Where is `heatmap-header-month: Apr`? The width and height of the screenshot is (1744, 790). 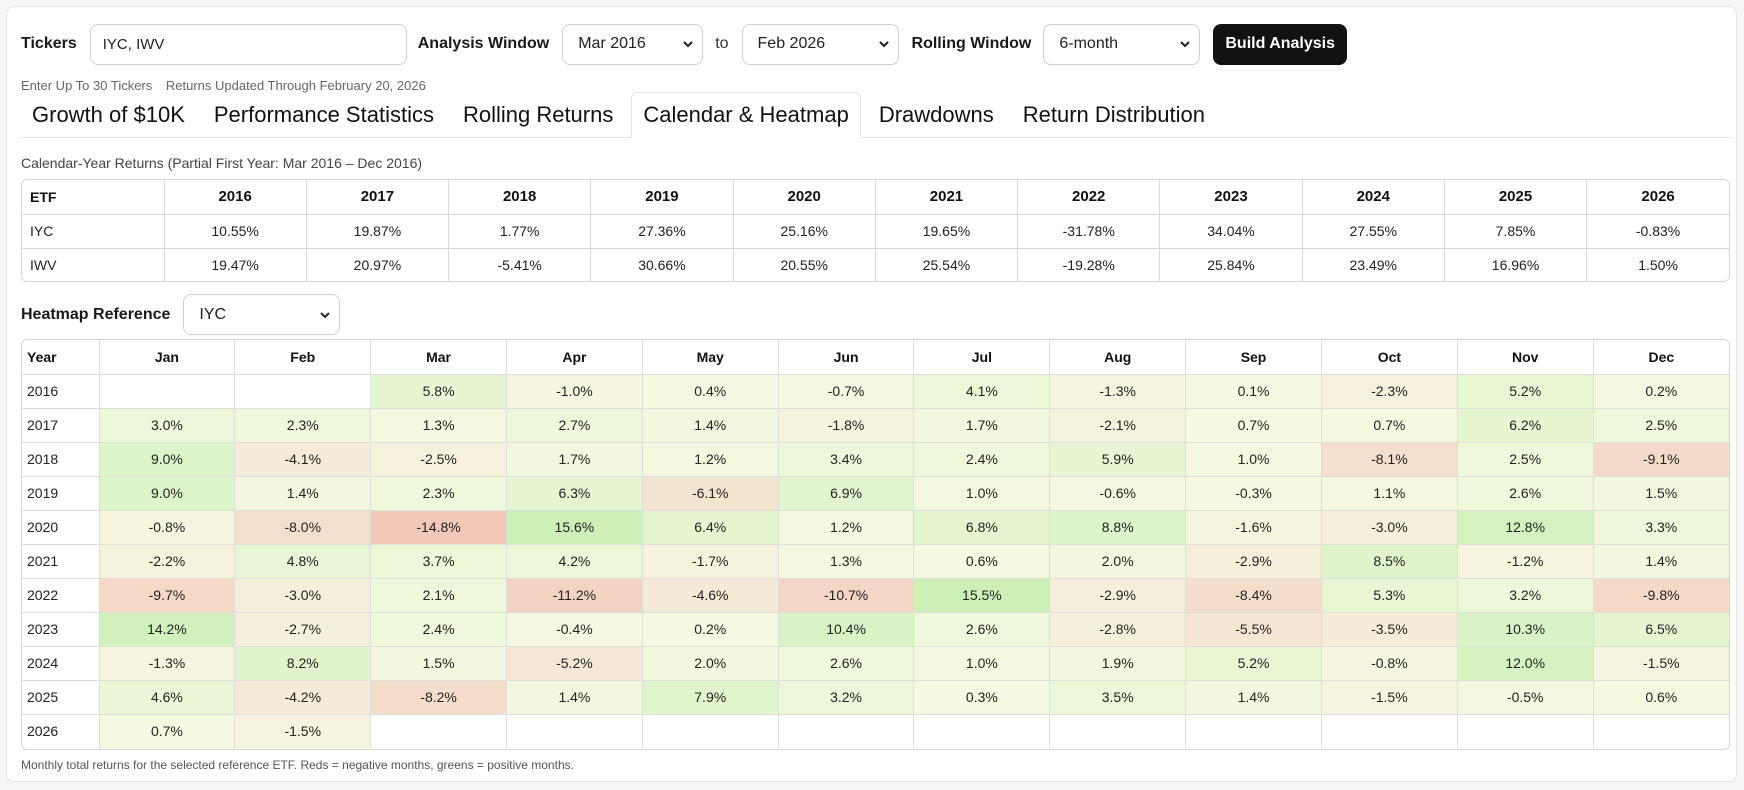
heatmap-header-month: Apr is located at coordinates (574, 357).